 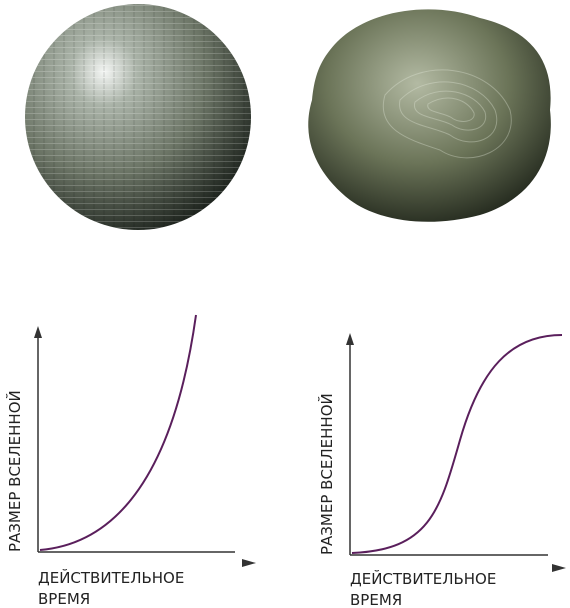 I want to click on flat-universe-sphere, so click(x=138, y=117).